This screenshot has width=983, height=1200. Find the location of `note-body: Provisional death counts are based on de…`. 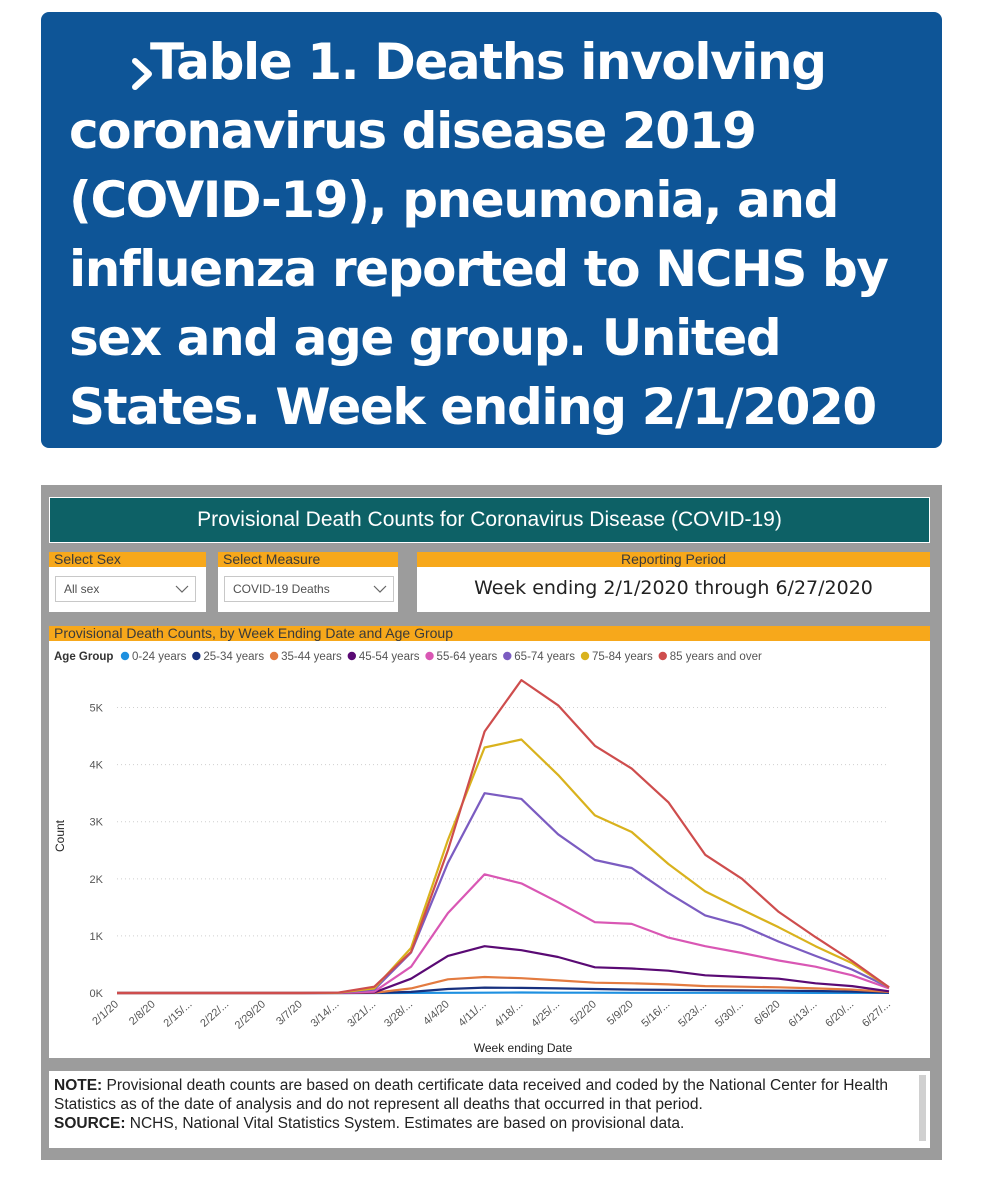

note-body: Provisional death counts are based on de… is located at coordinates (471, 1095).